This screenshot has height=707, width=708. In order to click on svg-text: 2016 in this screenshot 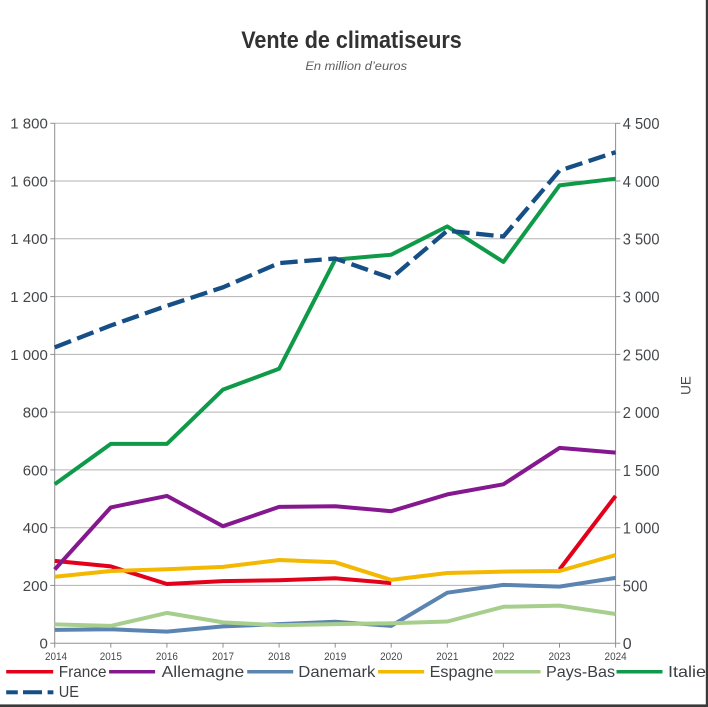, I will do `click(167, 657)`.